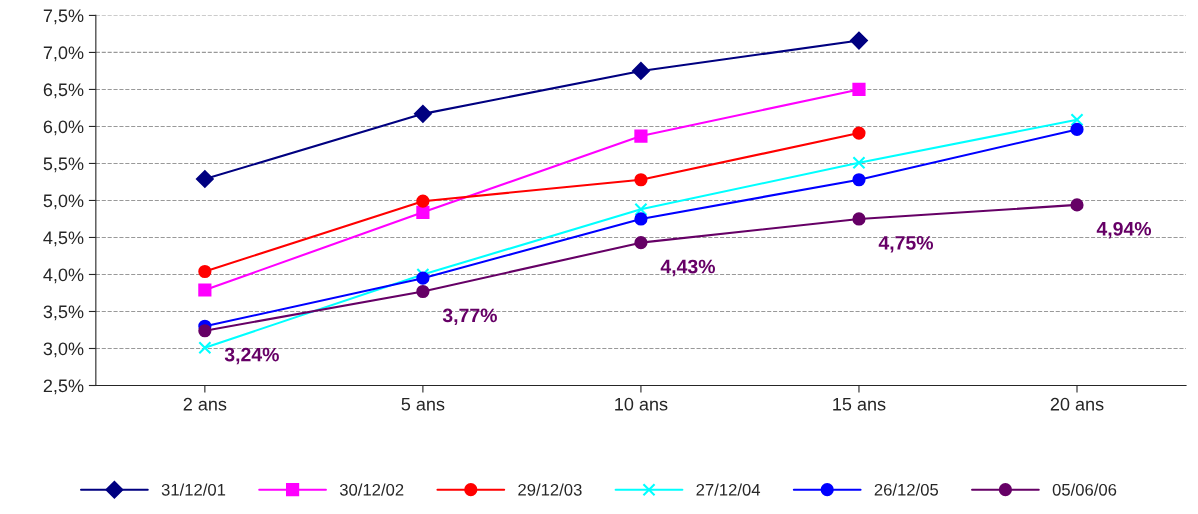 The width and height of the screenshot is (1198, 514). Describe the element at coordinates (63, 128) in the screenshot. I see `y-tick-label: 6,0%` at that location.